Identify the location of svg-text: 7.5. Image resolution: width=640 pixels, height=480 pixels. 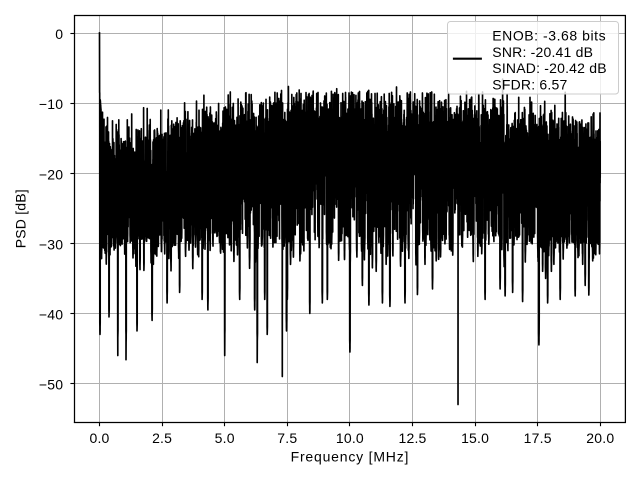
(287, 438).